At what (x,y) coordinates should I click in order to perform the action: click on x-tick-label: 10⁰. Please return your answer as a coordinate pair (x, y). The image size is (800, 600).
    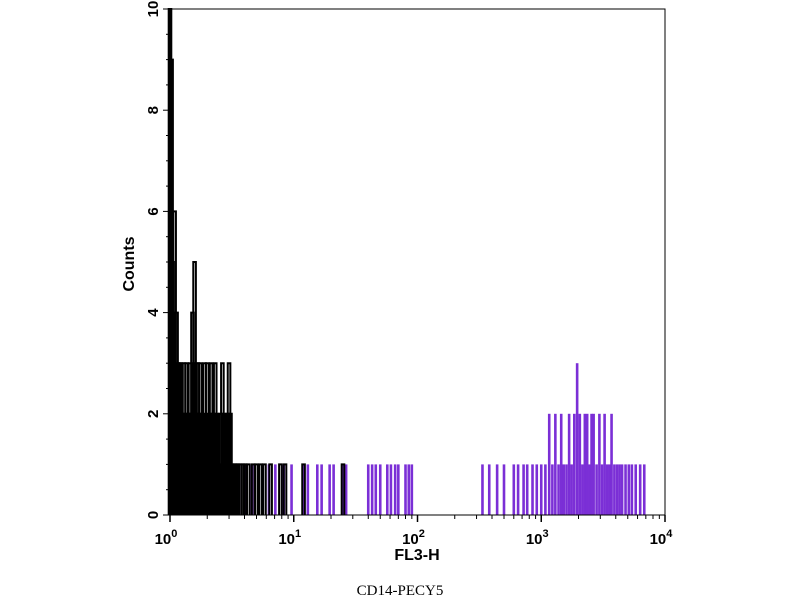
    Looking at the image, I should click on (166, 538).